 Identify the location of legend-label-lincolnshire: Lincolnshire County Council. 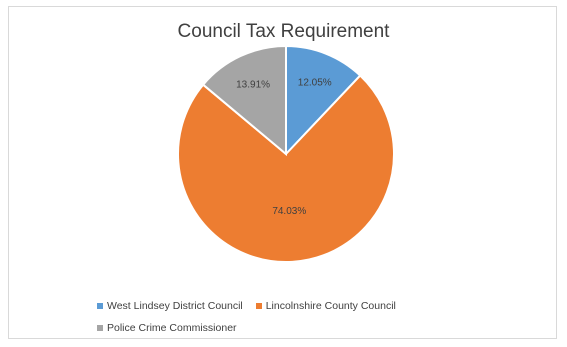
(330, 306).